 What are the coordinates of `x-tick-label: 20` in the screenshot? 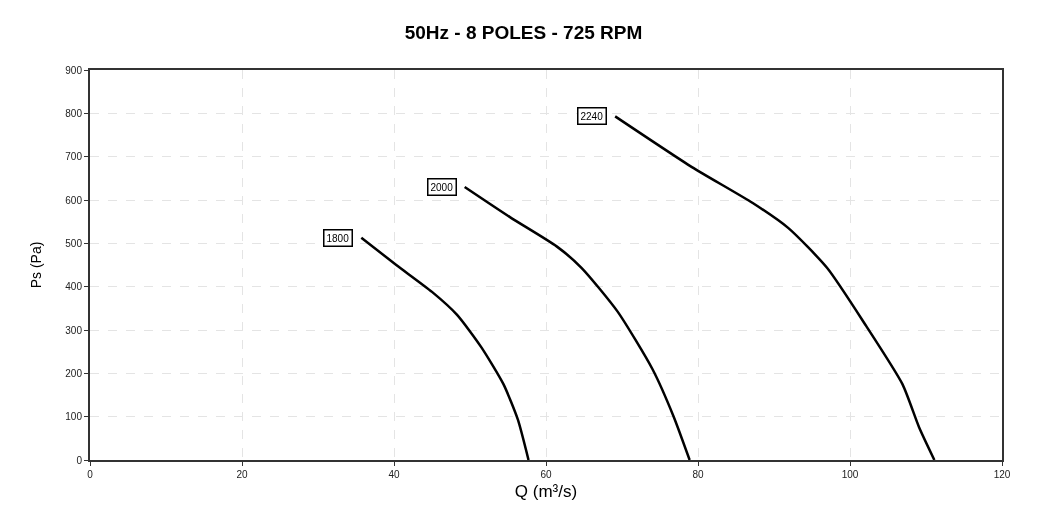 It's located at (242, 474).